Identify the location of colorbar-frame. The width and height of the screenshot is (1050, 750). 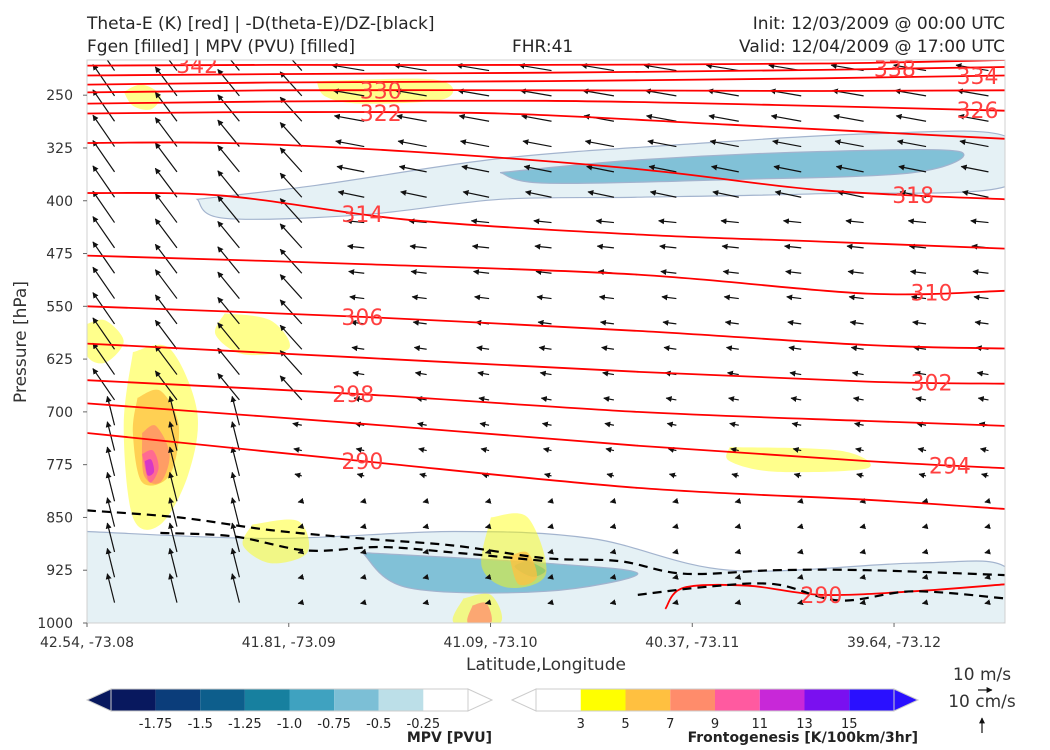
(289, 700).